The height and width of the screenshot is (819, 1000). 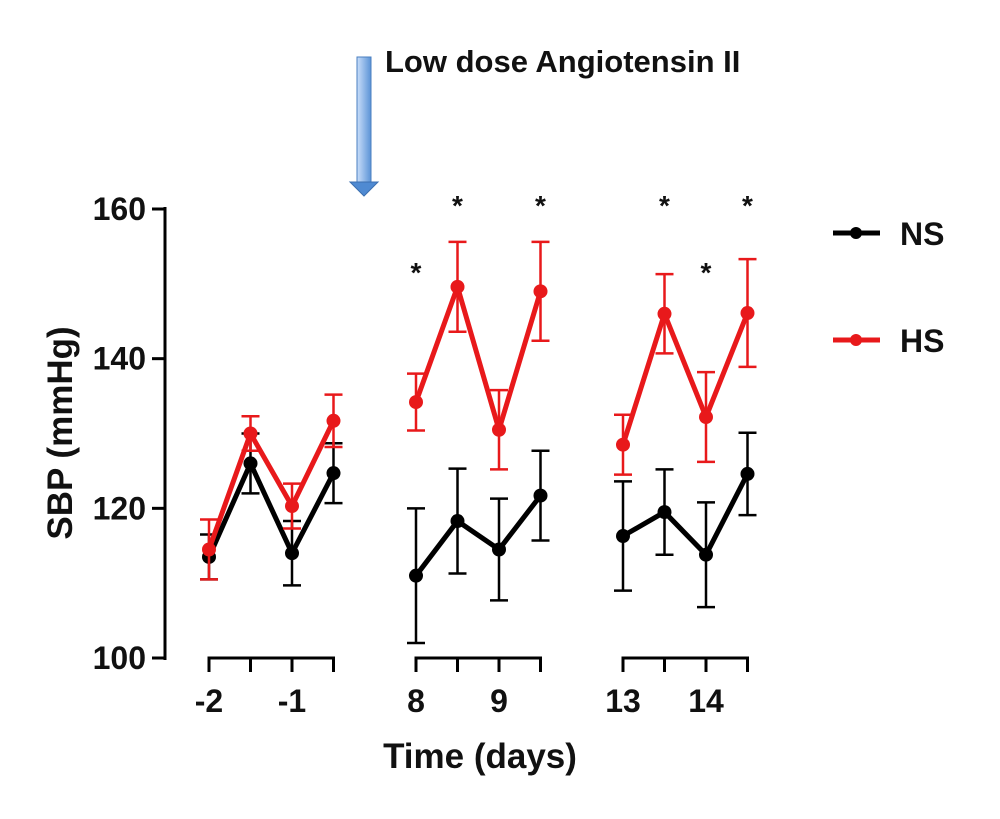 I want to click on y-tick-label: 160, so click(x=119, y=209).